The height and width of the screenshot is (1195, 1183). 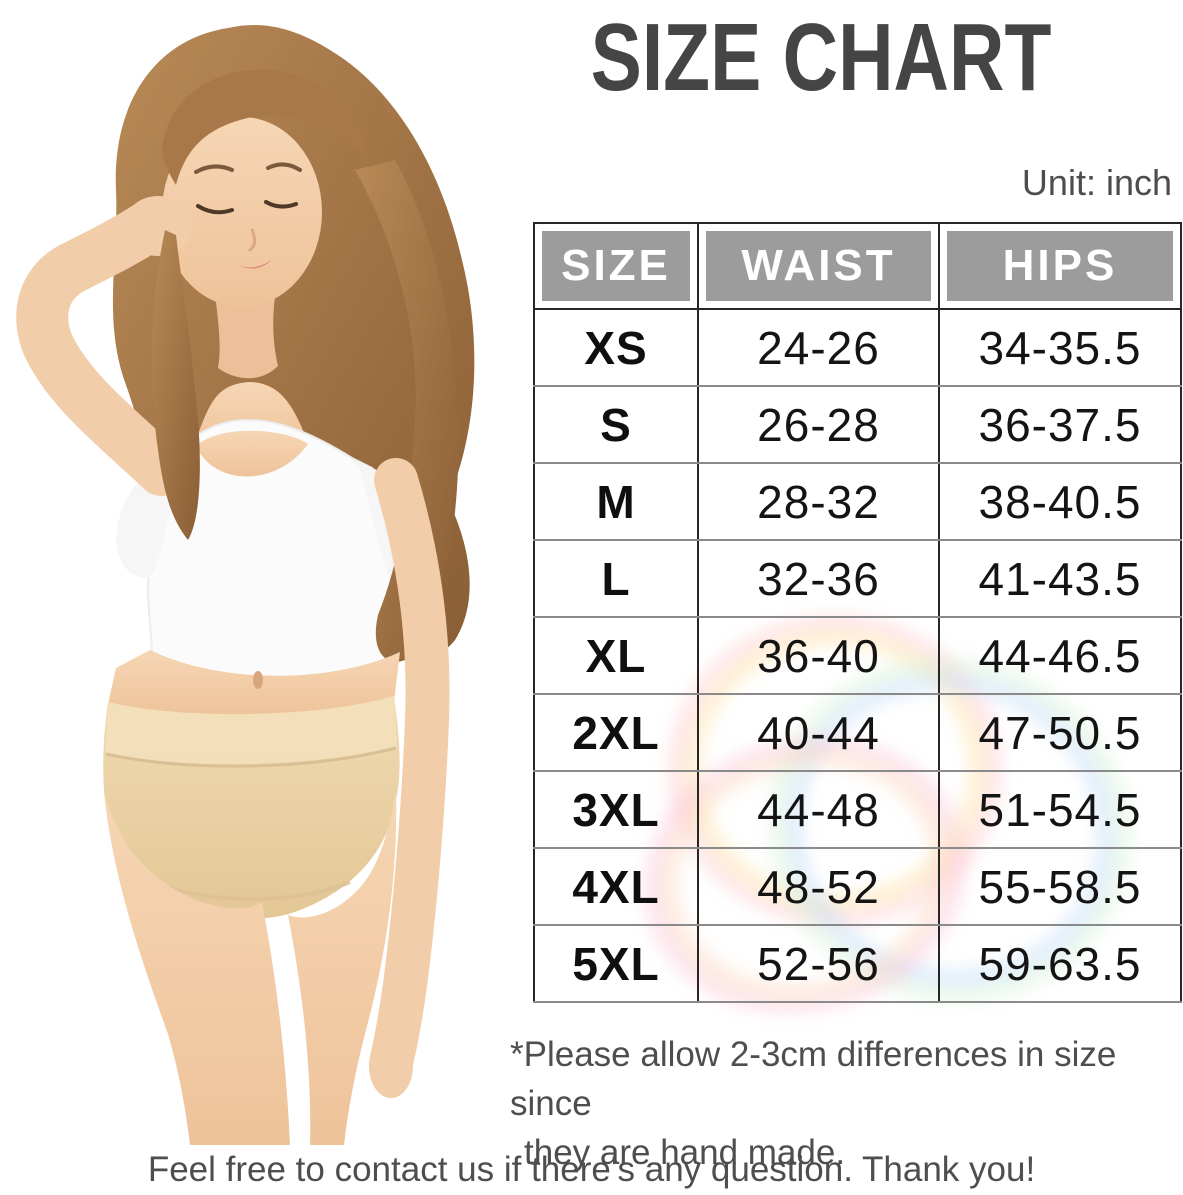 I want to click on raised-hand, so click(x=158, y=226).